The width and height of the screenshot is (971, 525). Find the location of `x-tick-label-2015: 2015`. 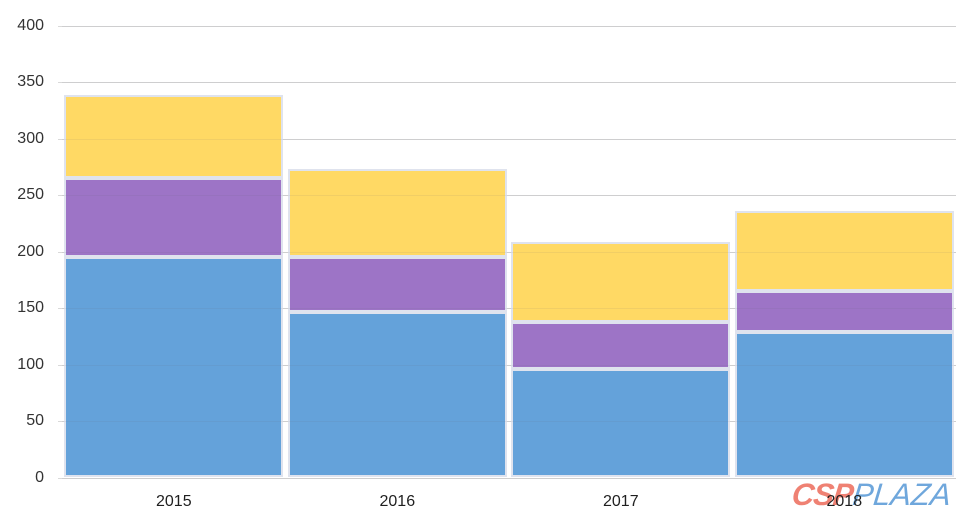

x-tick-label-2015: 2015 is located at coordinates (174, 501).